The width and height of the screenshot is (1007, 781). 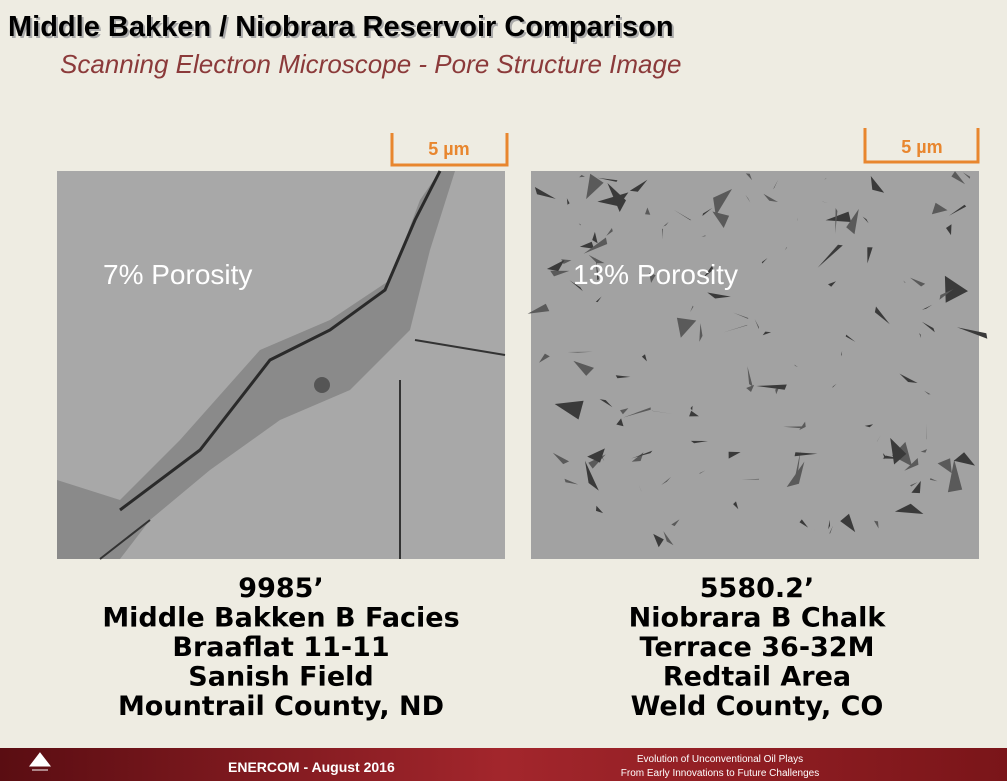 I want to click on caption-line: Redtail Area, so click(x=757, y=677).